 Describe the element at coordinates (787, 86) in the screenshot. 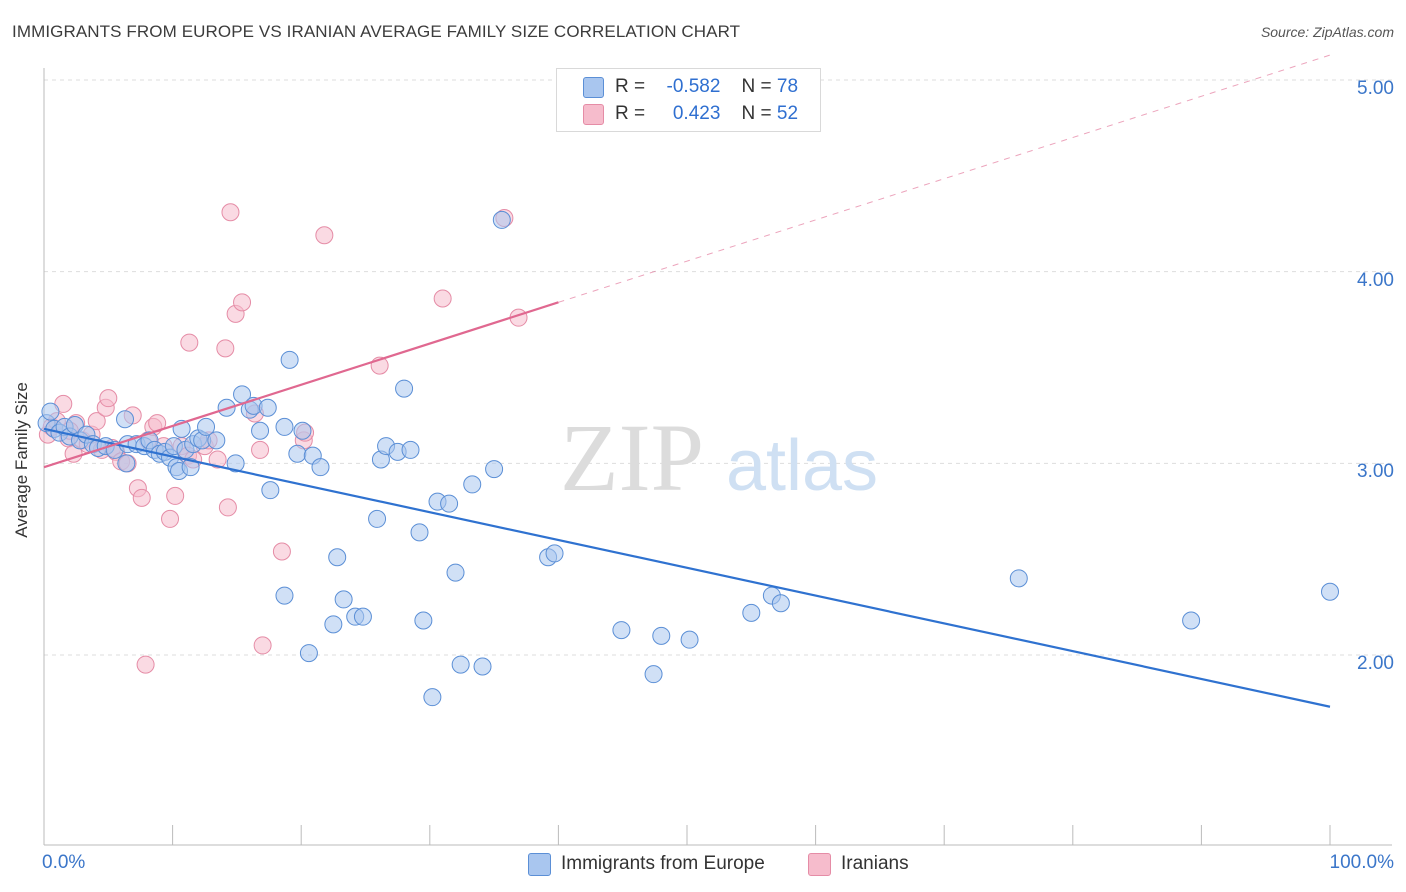

I see `europe-n-value: 78` at that location.